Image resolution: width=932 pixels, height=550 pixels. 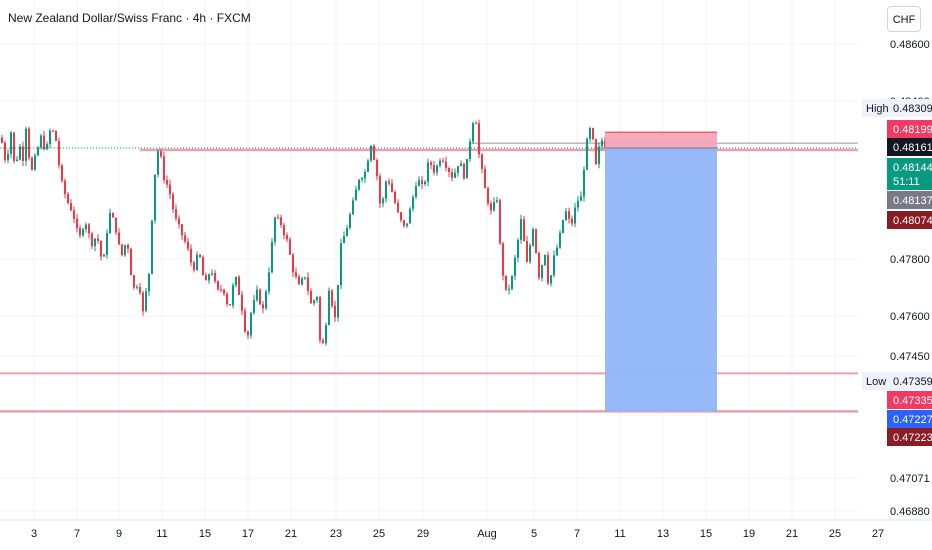 What do you see at coordinates (909, 147) in the screenshot?
I see `price-label-black: 0.48161` at bounding box center [909, 147].